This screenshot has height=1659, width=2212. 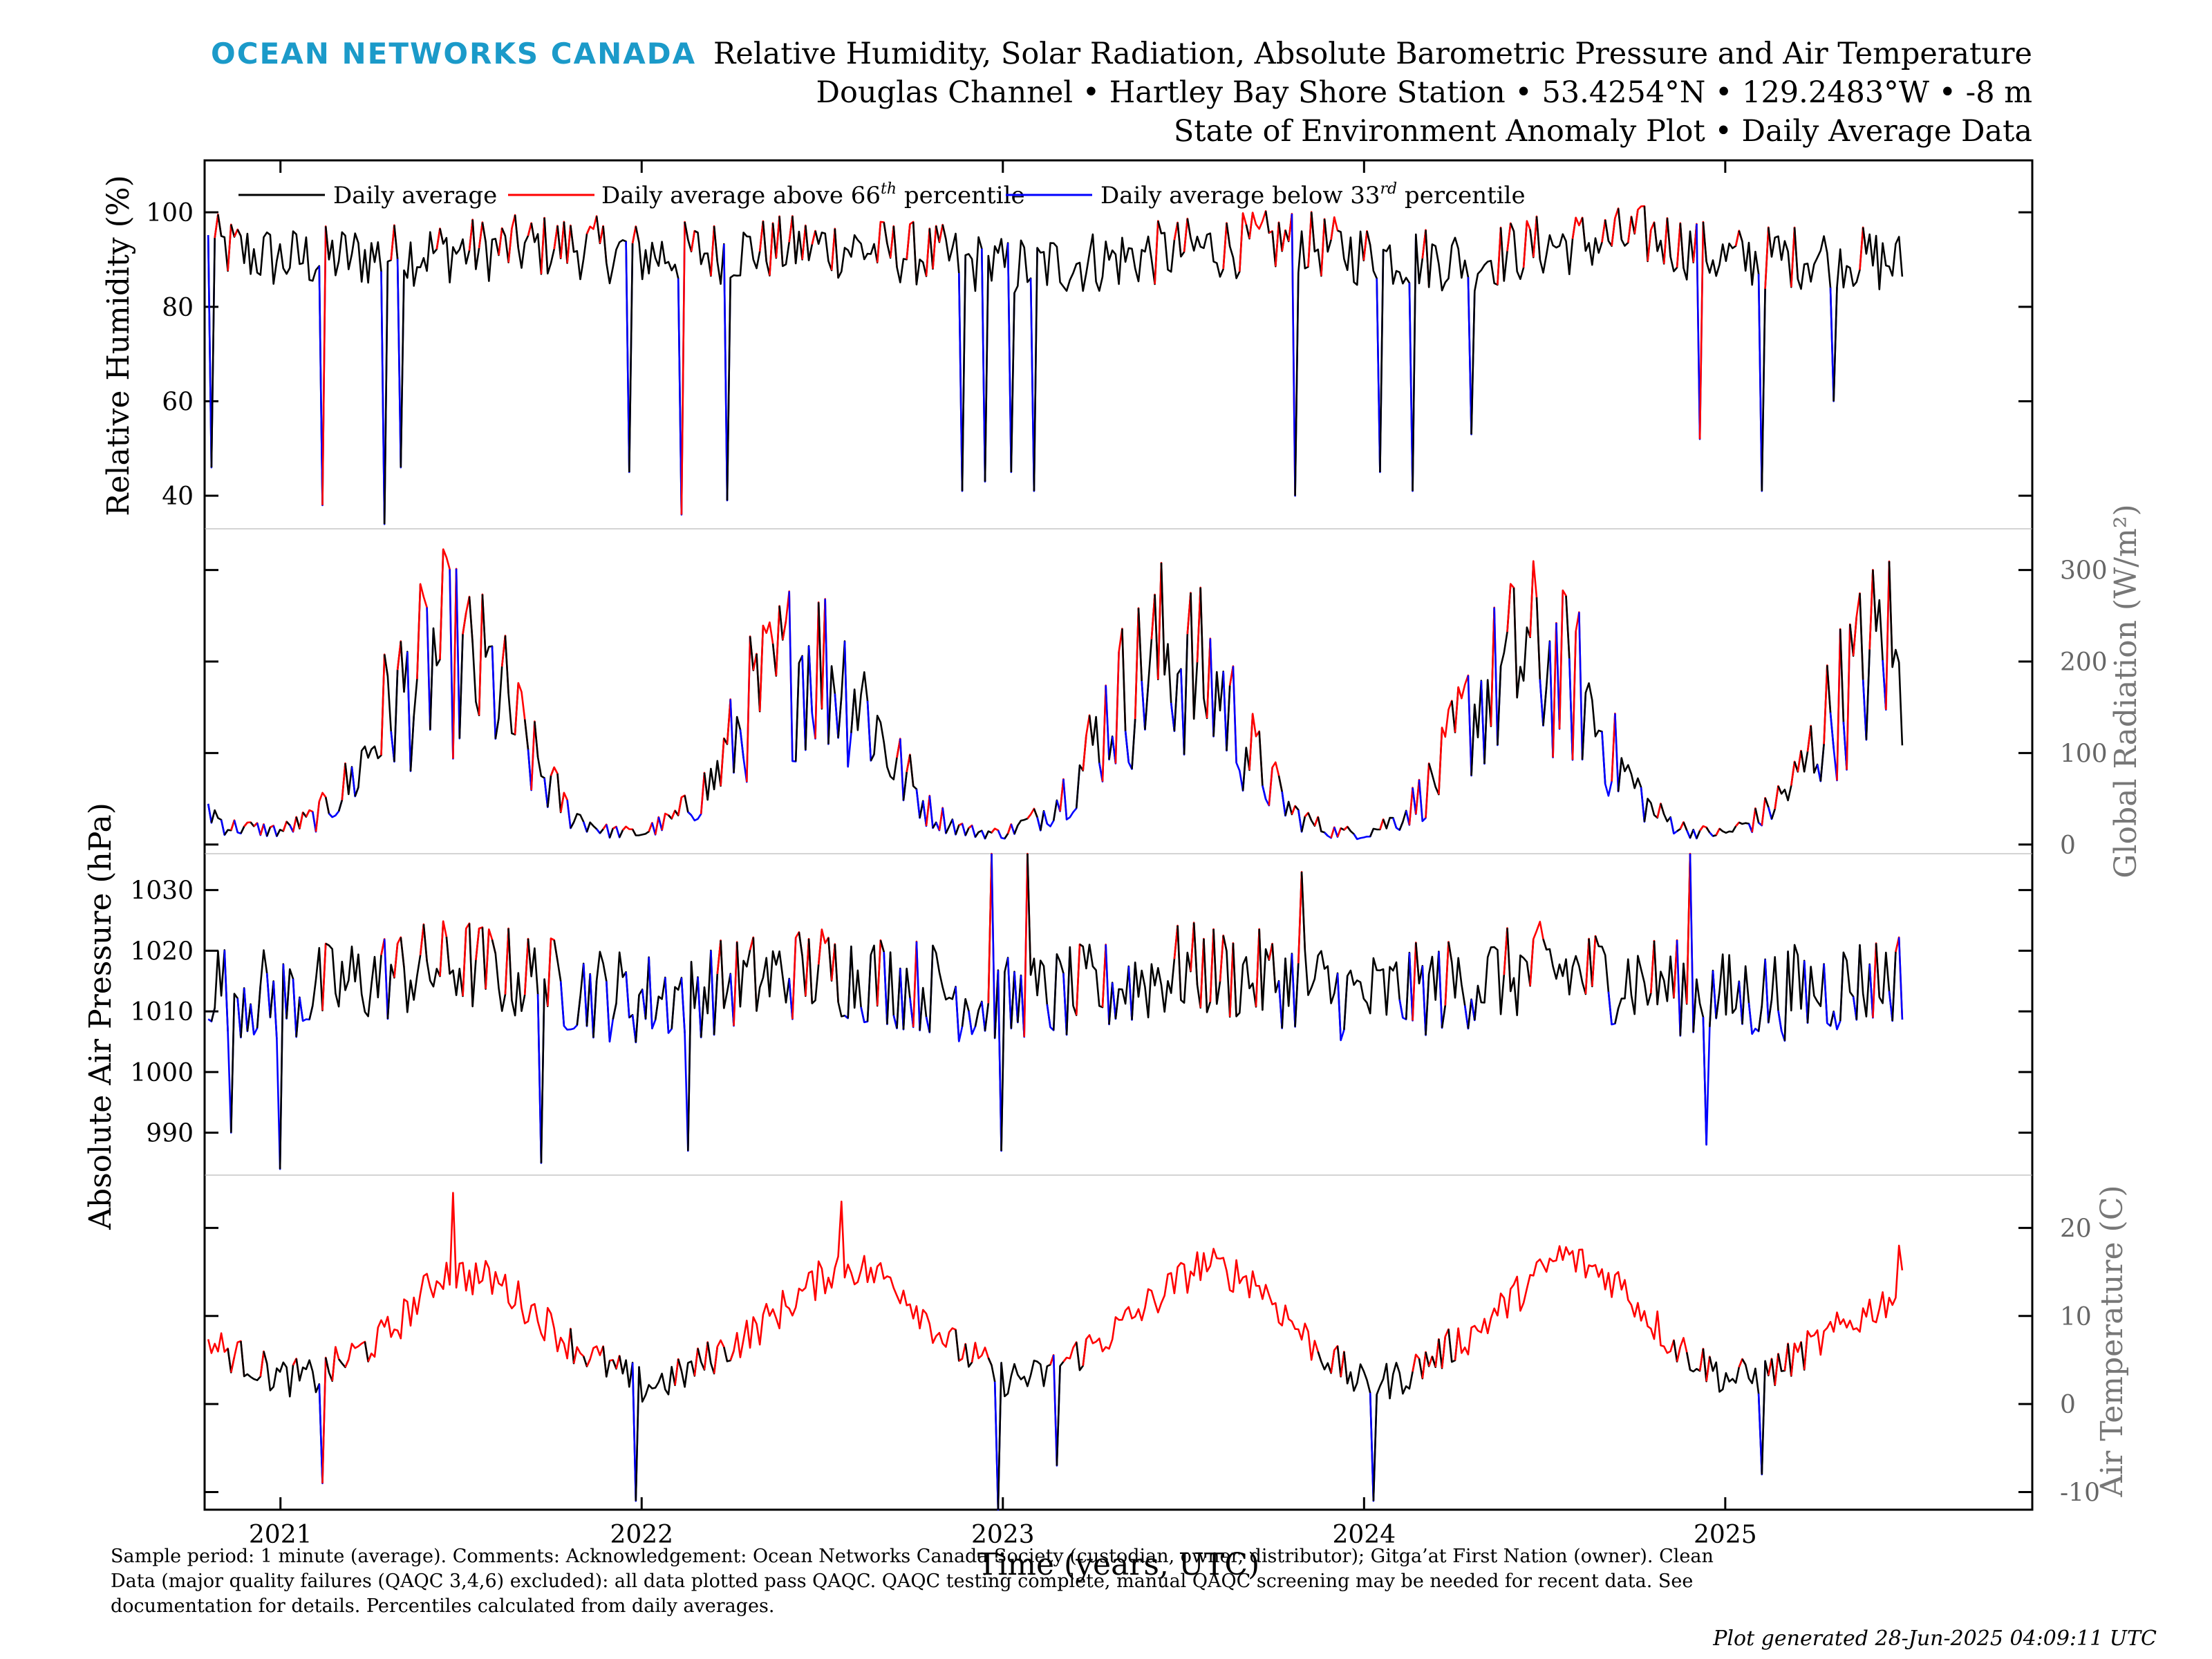 What do you see at coordinates (118, 345) in the screenshot?
I see `ylabel-humidity: Relative Humidity (%)` at bounding box center [118, 345].